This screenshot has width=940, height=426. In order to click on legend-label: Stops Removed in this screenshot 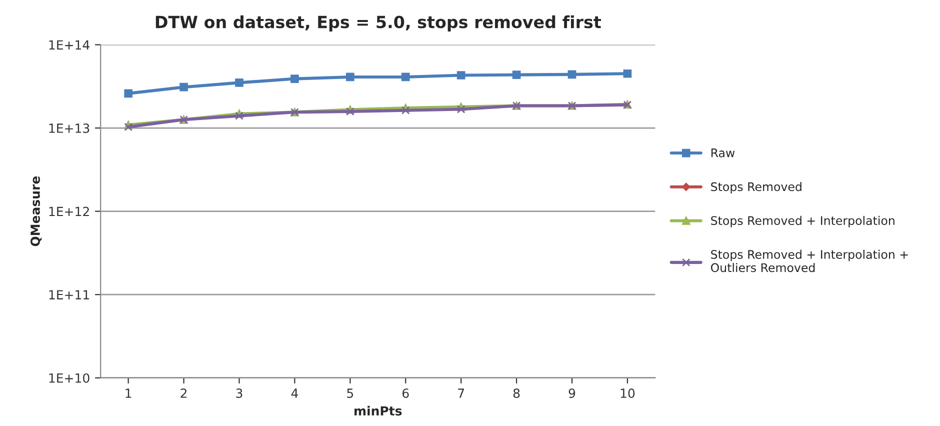, I will do `click(756, 188)`.